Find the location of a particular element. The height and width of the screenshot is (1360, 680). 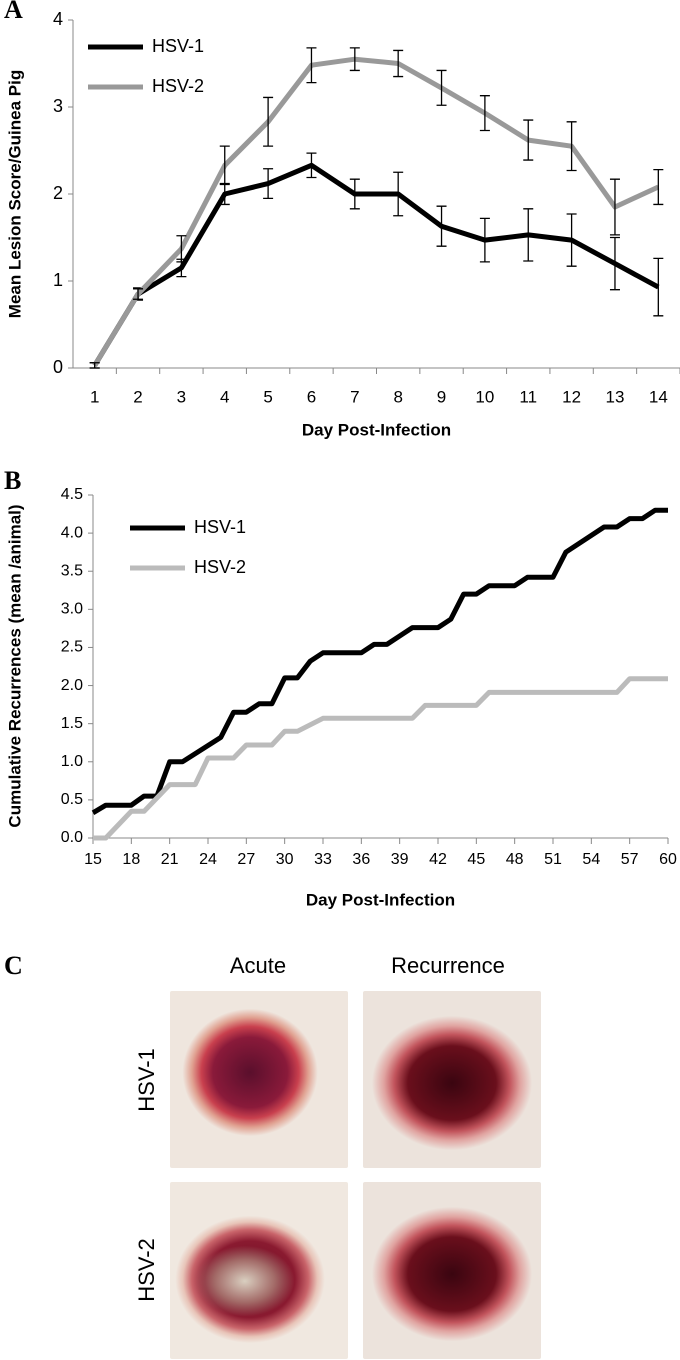

x-tick-label: 30 is located at coordinates (285, 859).